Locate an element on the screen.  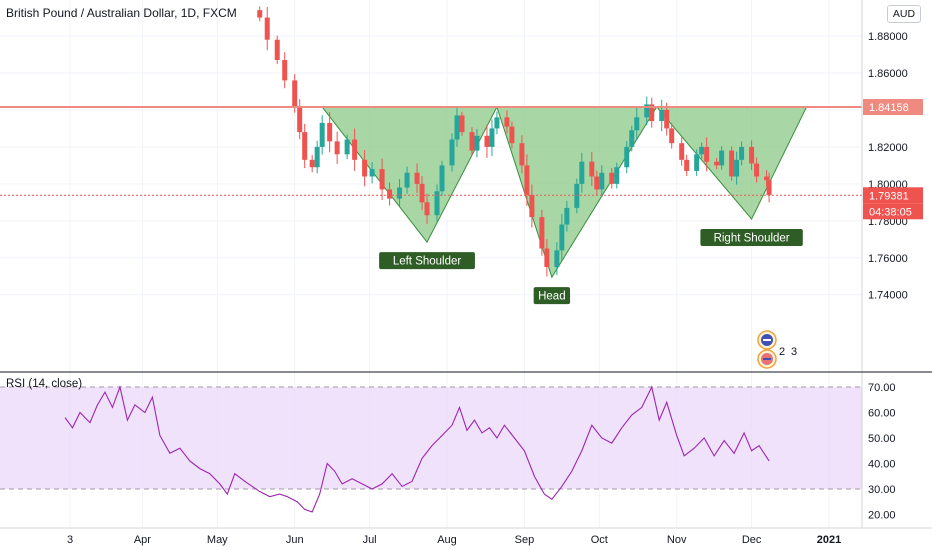
pattern-label-text: Head is located at coordinates (552, 297).